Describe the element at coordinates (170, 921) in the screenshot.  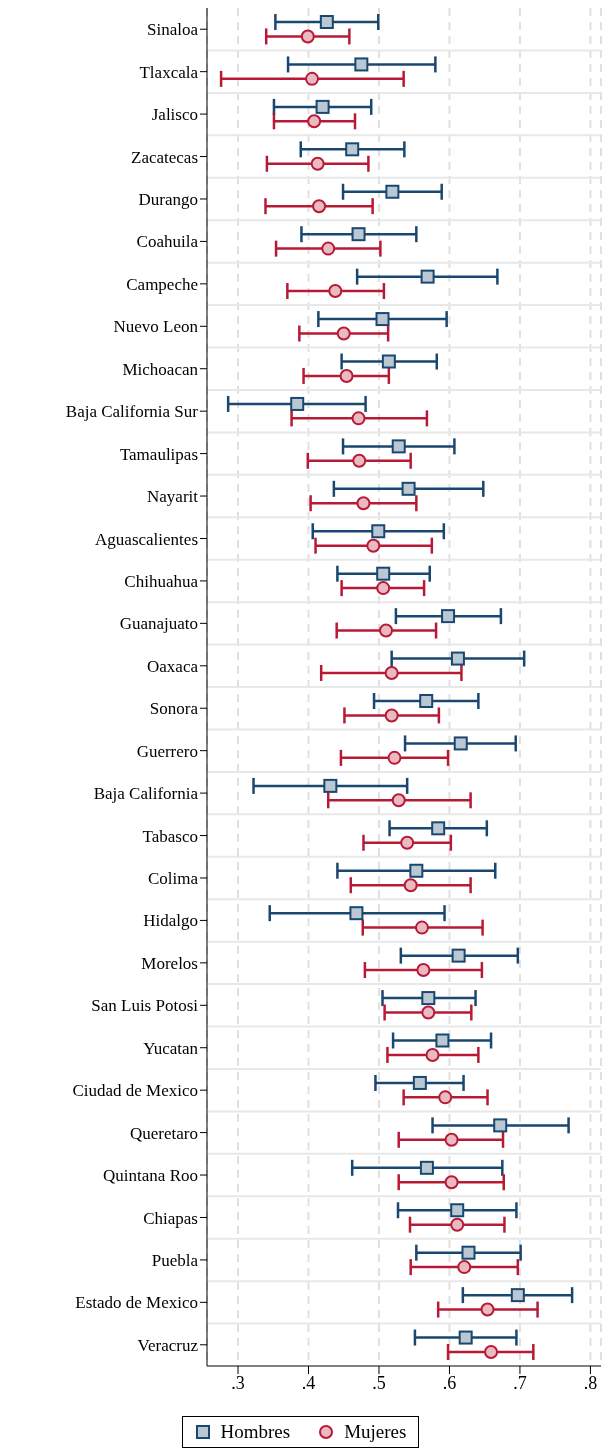
I see `y-tick-label: Hidalgo` at that location.